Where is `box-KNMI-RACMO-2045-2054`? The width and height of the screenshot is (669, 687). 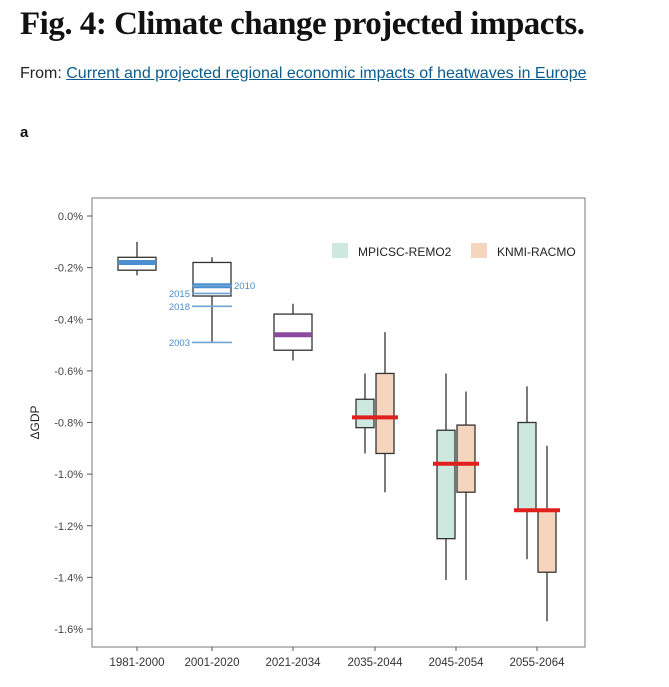
box-KNMI-RACMO-2045-2054 is located at coordinates (466, 485).